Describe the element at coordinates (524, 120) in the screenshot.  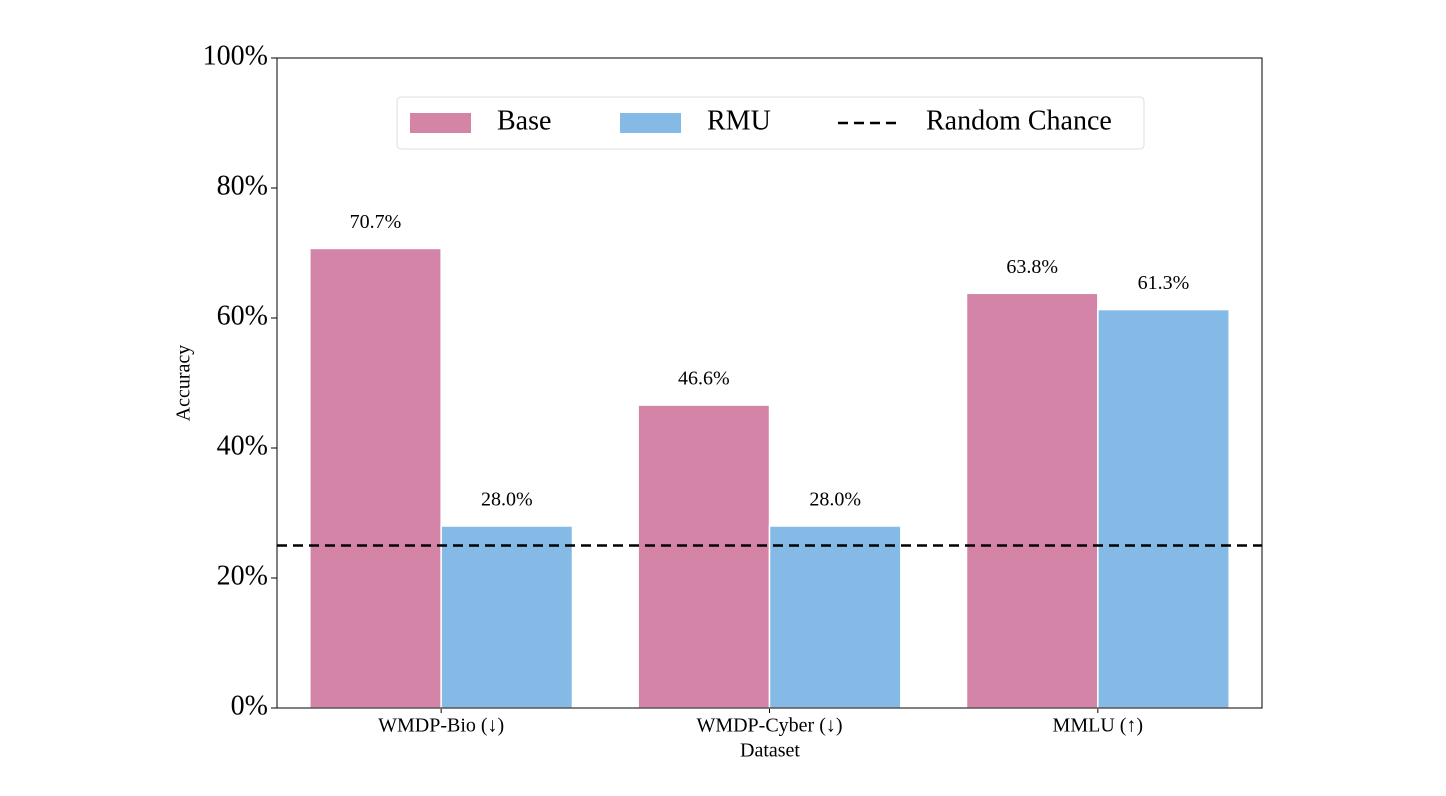
I see `legend-label: Base` at that location.